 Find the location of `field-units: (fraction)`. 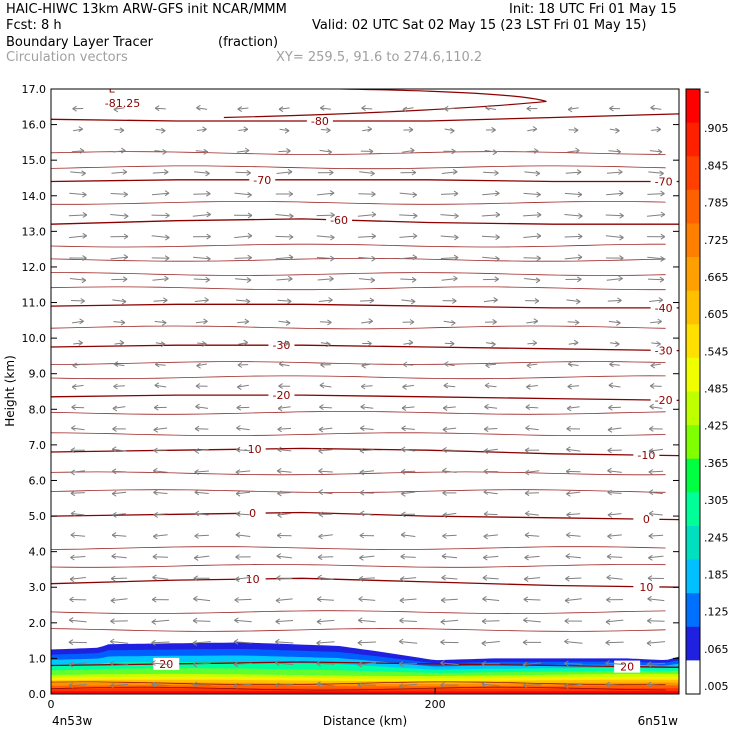

field-units: (fraction) is located at coordinates (248, 42).